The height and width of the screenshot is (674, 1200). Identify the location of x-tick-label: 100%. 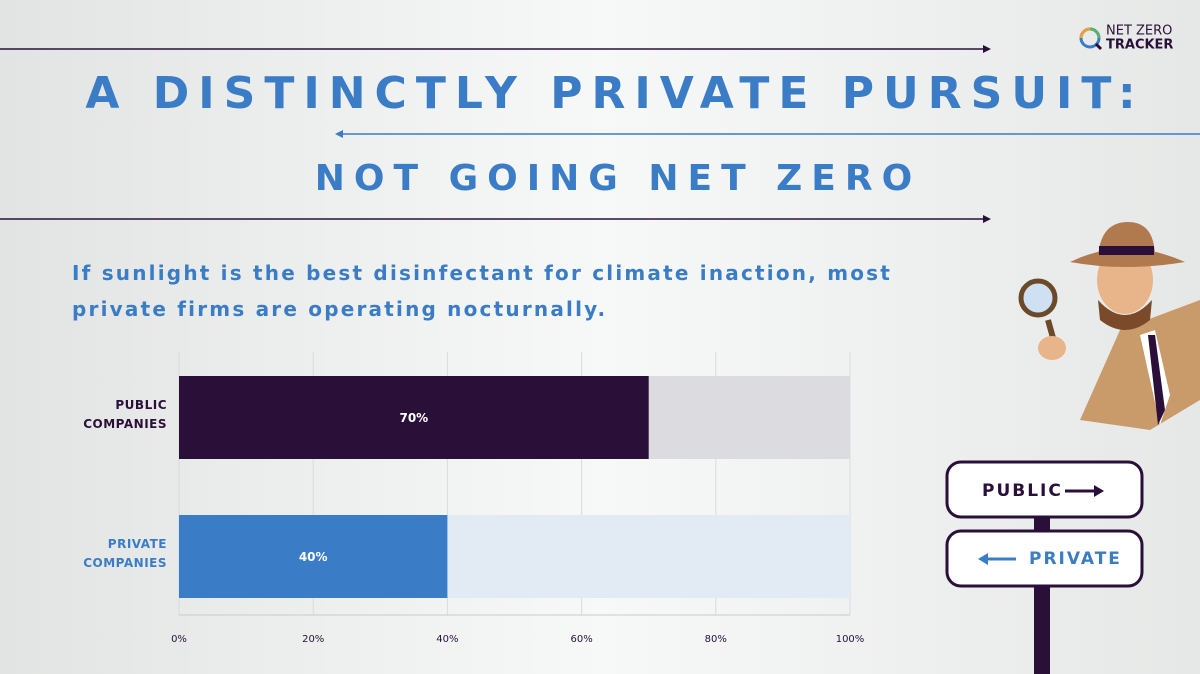
(850, 639).